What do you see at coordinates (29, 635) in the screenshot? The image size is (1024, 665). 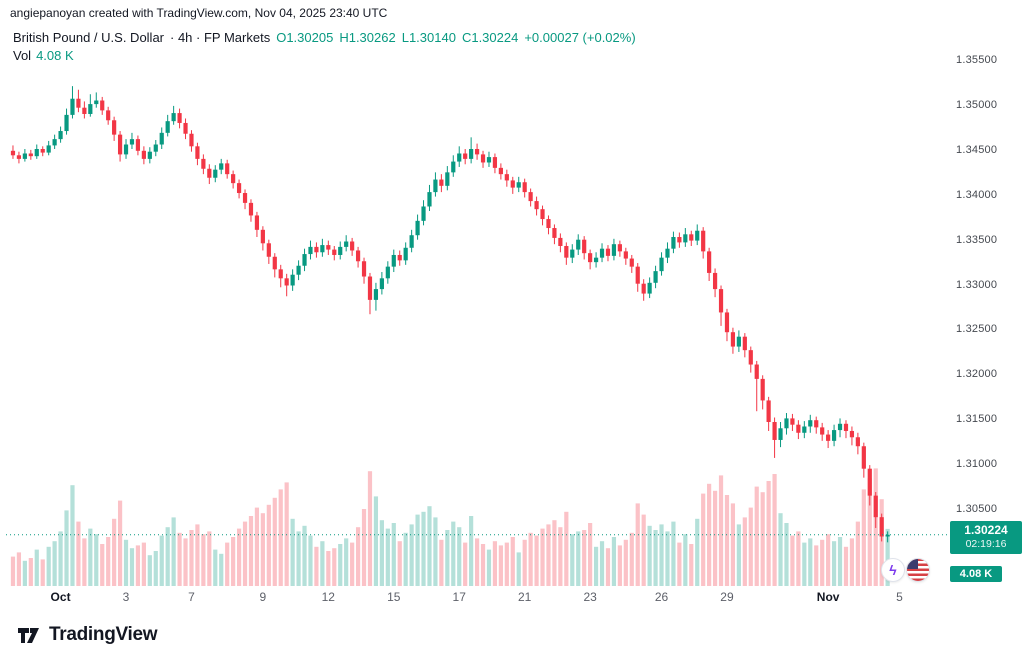 I see `tradingview-logo-mark-icon` at bounding box center [29, 635].